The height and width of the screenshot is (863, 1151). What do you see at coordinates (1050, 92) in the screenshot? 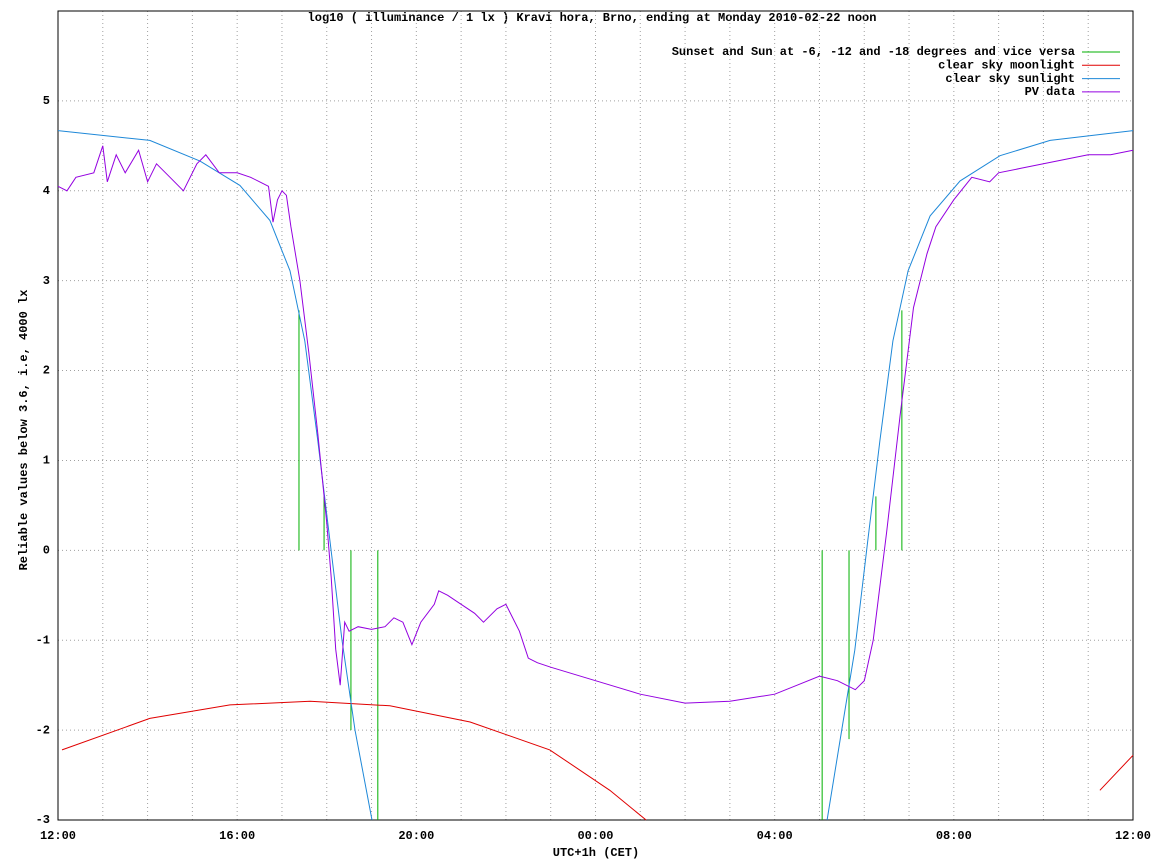
I see `legend-label: PV data` at bounding box center [1050, 92].